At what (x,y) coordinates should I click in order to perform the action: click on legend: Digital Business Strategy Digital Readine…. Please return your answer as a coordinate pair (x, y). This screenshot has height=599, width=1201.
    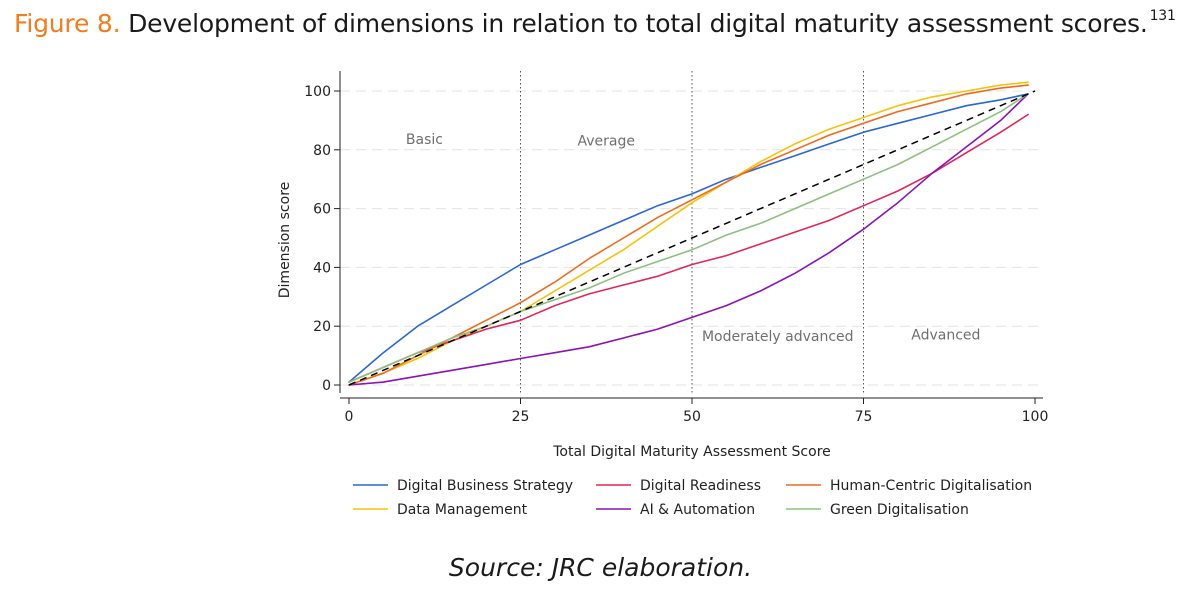
    Looking at the image, I should click on (692, 498).